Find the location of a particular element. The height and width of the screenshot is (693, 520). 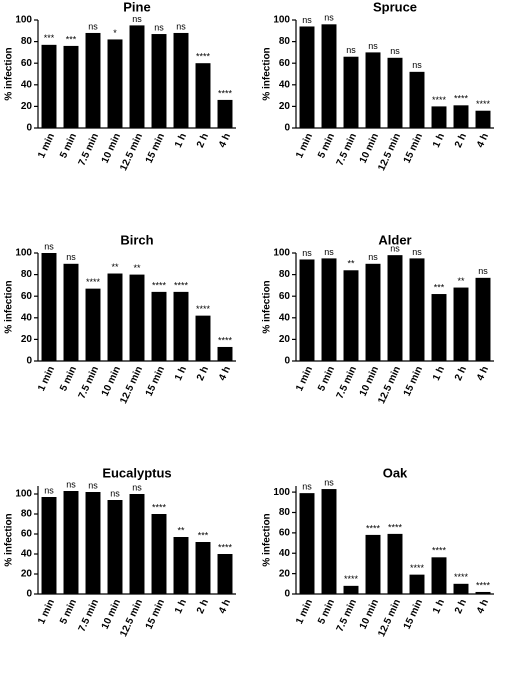

chart-title: Alder is located at coordinates (394, 239).